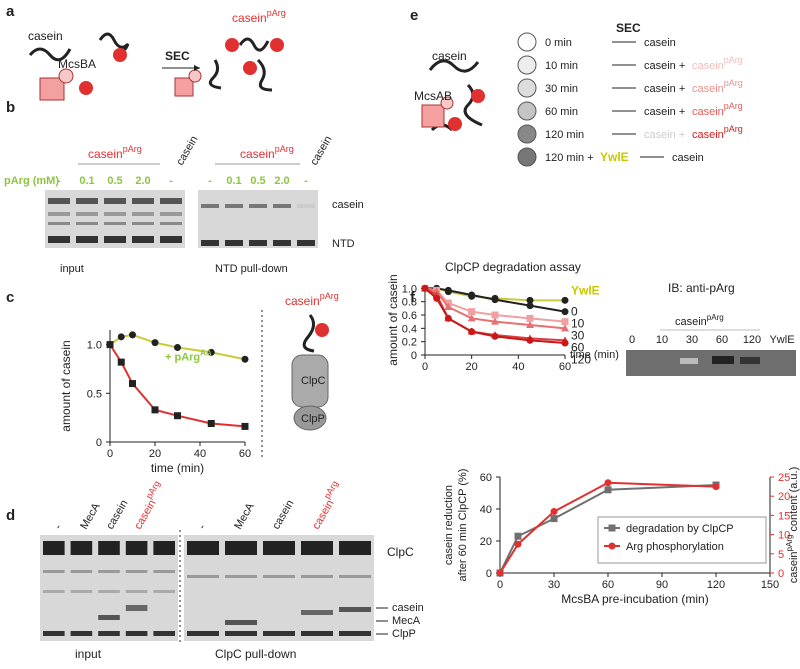 The image size is (800, 669). What do you see at coordinates (784, 478) in the screenshot?
I see `y-tick-label: 25` at bounding box center [784, 478].